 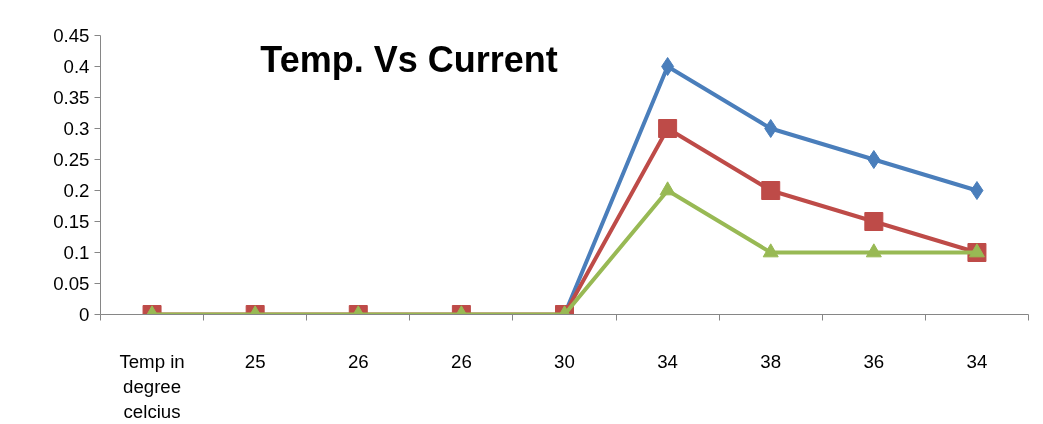 I want to click on y-tick-label: 0.3, so click(x=76, y=128).